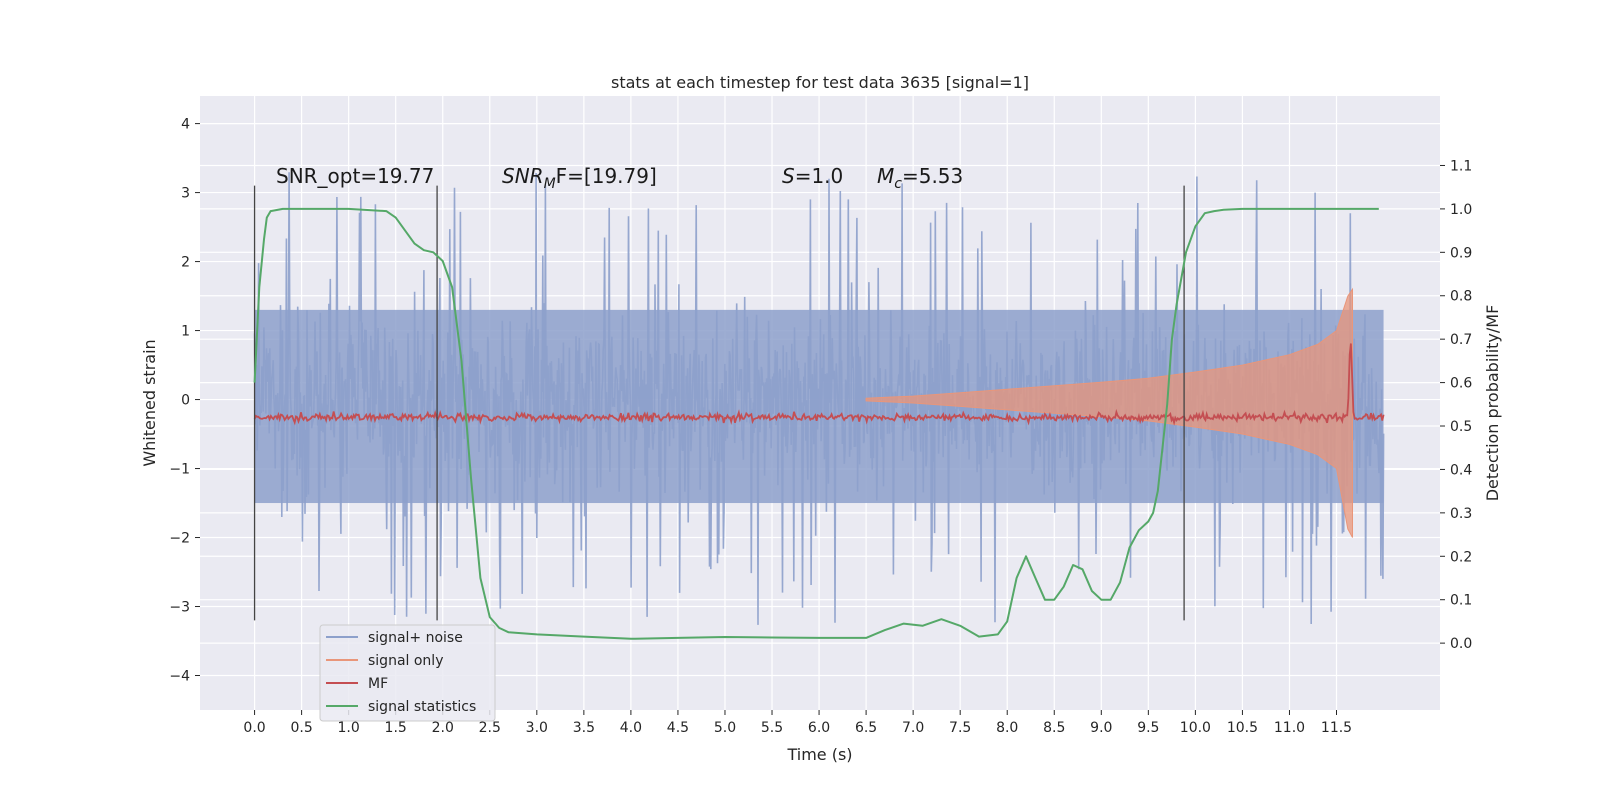 Image resolution: width=1600 pixels, height=800 pixels. Describe the element at coordinates (606, 176) in the screenshot. I see `annotation-snr-mf-rest: F=[19.79]` at that location.